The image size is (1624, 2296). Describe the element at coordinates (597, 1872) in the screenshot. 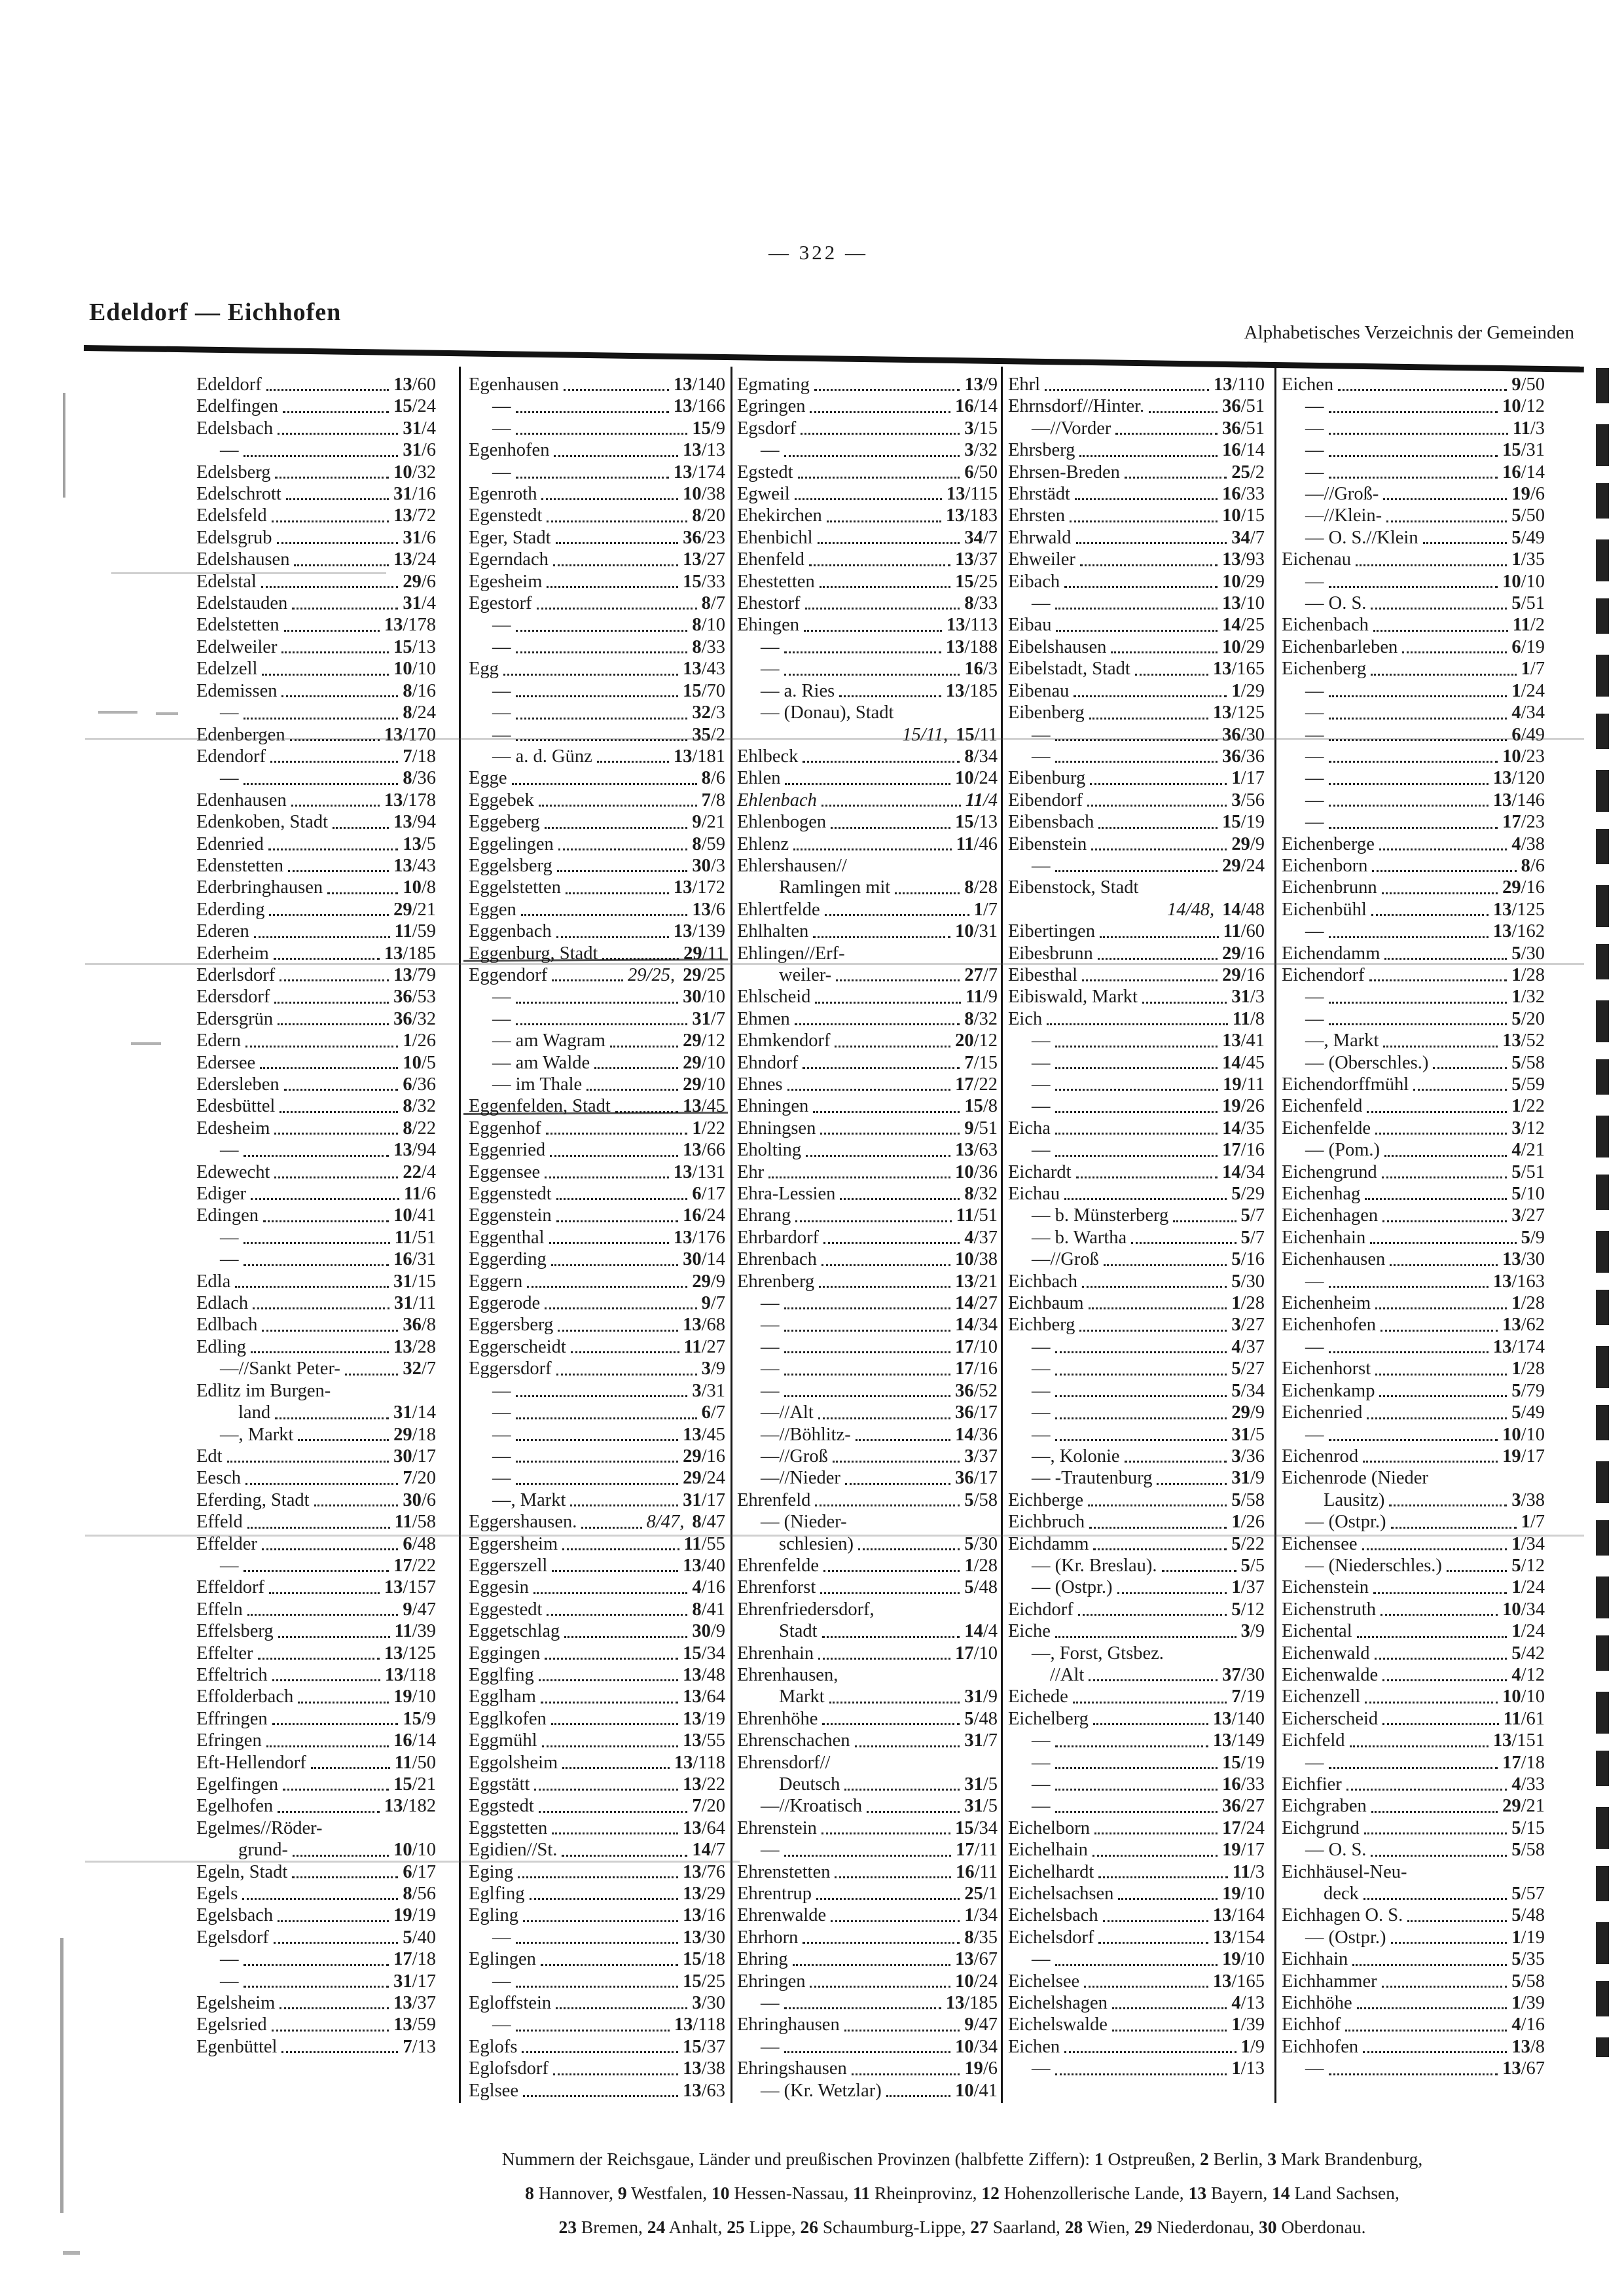

I see `entry-row: Eging 13/76` at that location.